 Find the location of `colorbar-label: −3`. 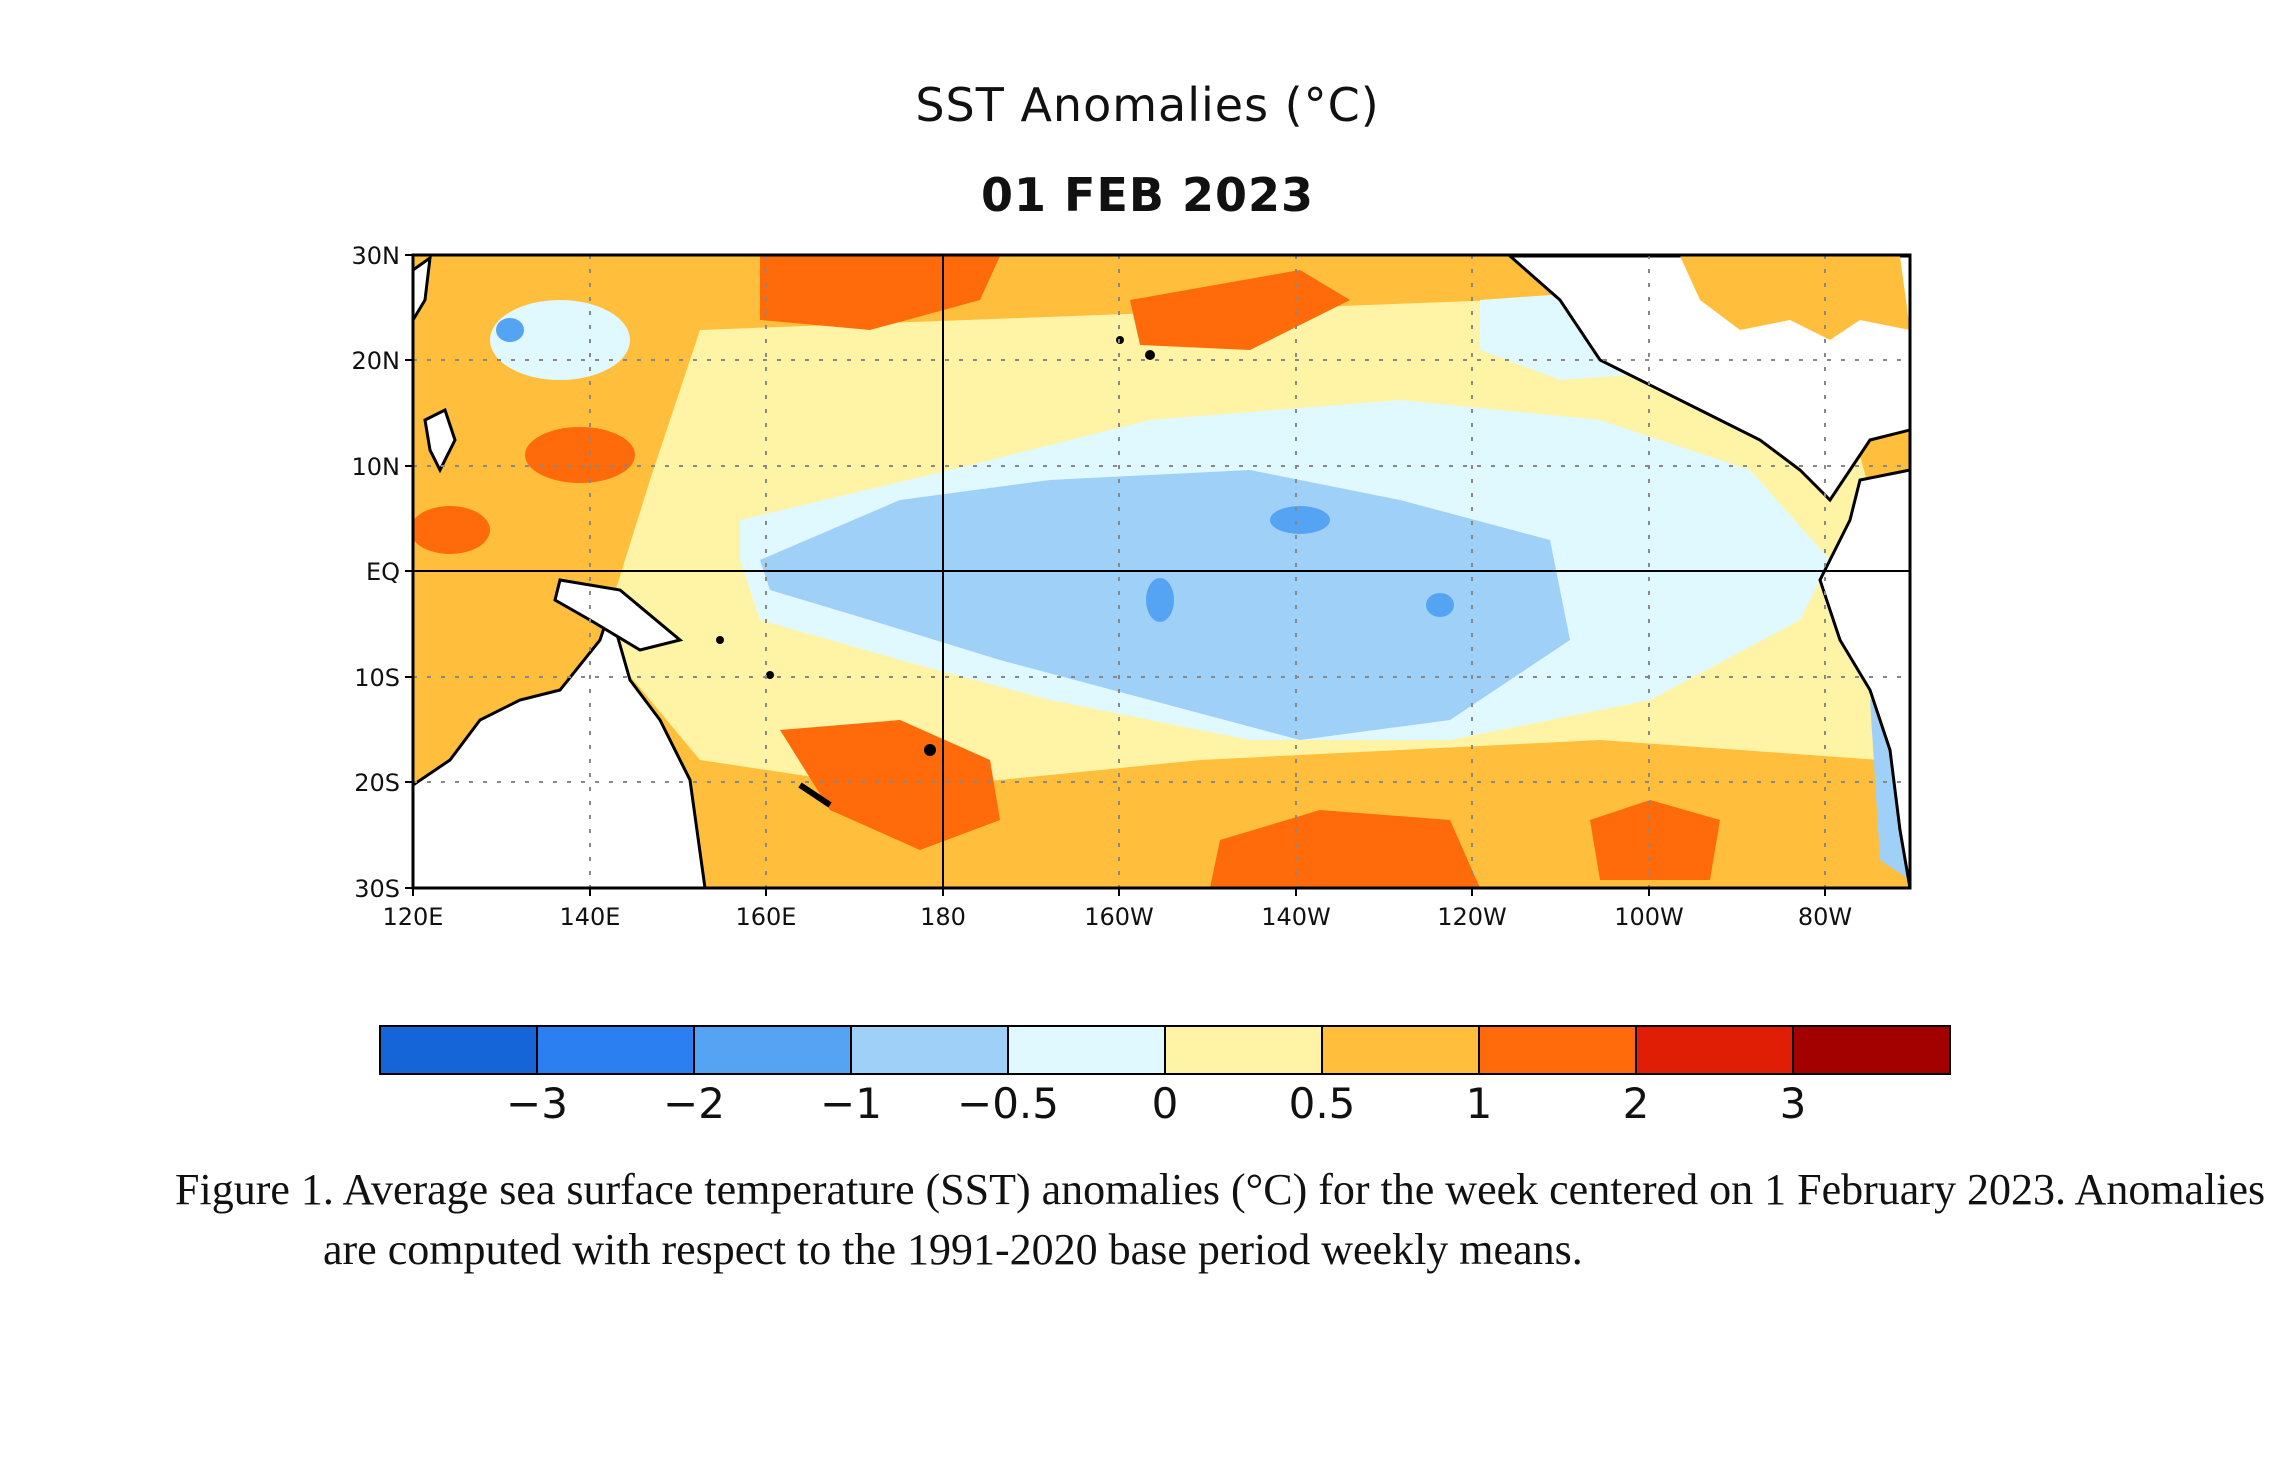

colorbar-label: −3 is located at coordinates (537, 1103).